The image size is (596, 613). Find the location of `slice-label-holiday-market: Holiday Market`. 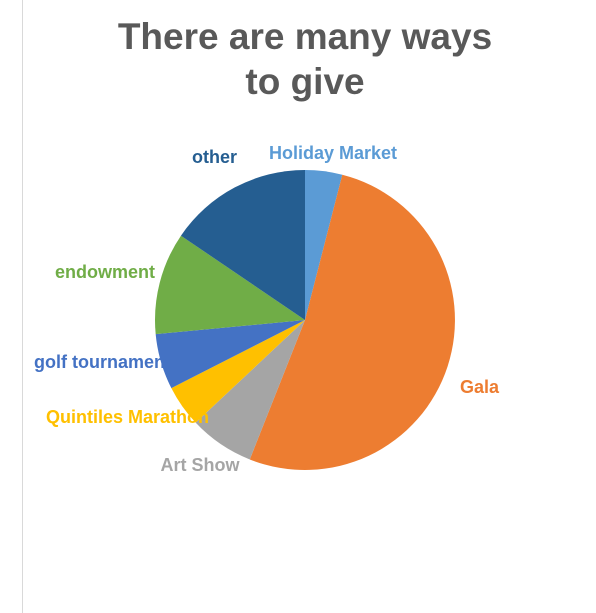

slice-label-holiday-market: Holiday Market is located at coordinates (333, 153).